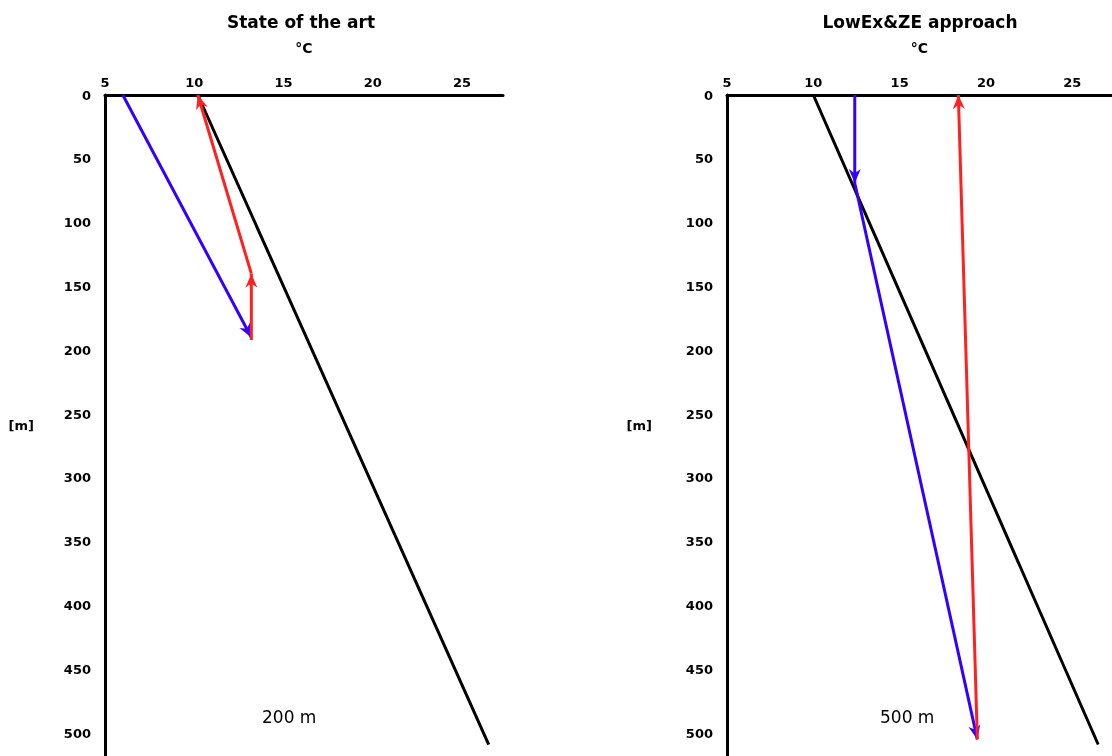 The height and width of the screenshot is (756, 1112). I want to click on annotation: 200 m, so click(289, 716).